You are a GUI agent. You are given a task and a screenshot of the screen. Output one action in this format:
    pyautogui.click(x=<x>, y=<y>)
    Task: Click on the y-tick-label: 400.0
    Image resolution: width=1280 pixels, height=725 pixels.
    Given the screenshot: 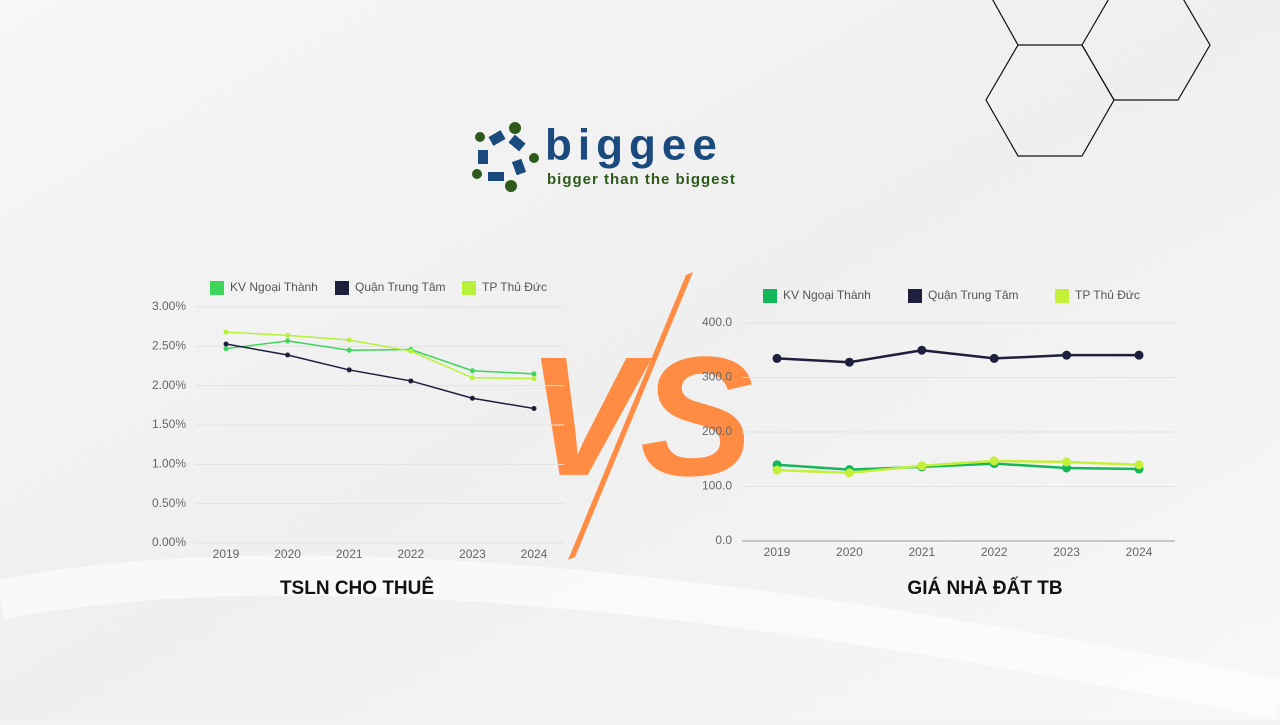 What is the action you would take?
    pyautogui.click(x=717, y=322)
    